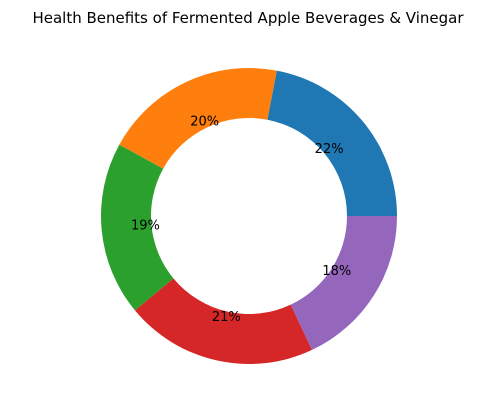 The width and height of the screenshot is (497, 411). Describe the element at coordinates (226, 317) in the screenshot. I see `slice-percent-label-4: 21%` at that location.